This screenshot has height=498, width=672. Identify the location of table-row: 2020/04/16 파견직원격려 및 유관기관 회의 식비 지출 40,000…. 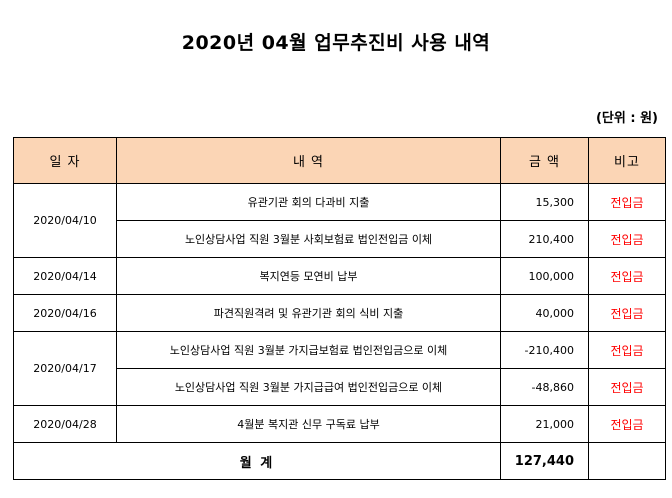
(339, 313).